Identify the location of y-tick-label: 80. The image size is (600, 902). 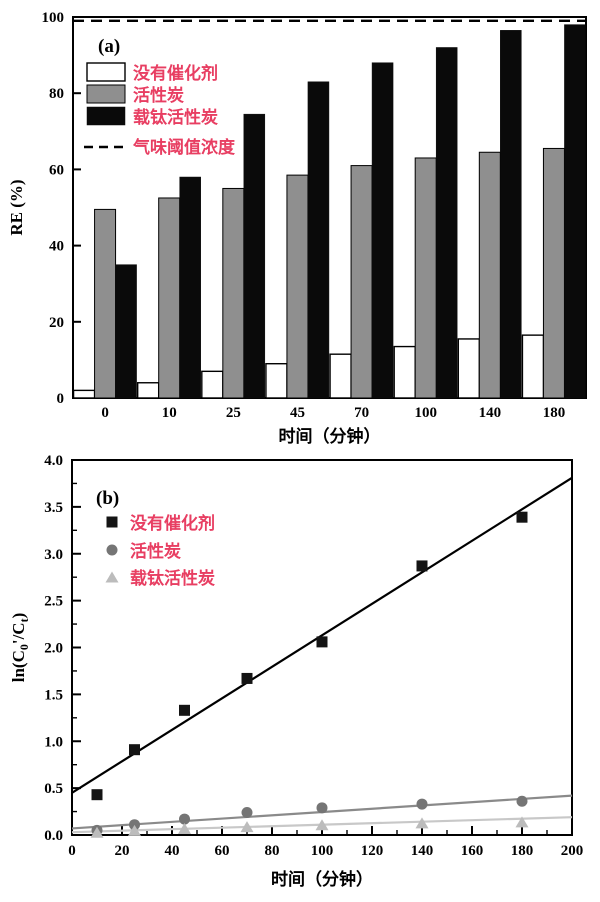
(56, 94).